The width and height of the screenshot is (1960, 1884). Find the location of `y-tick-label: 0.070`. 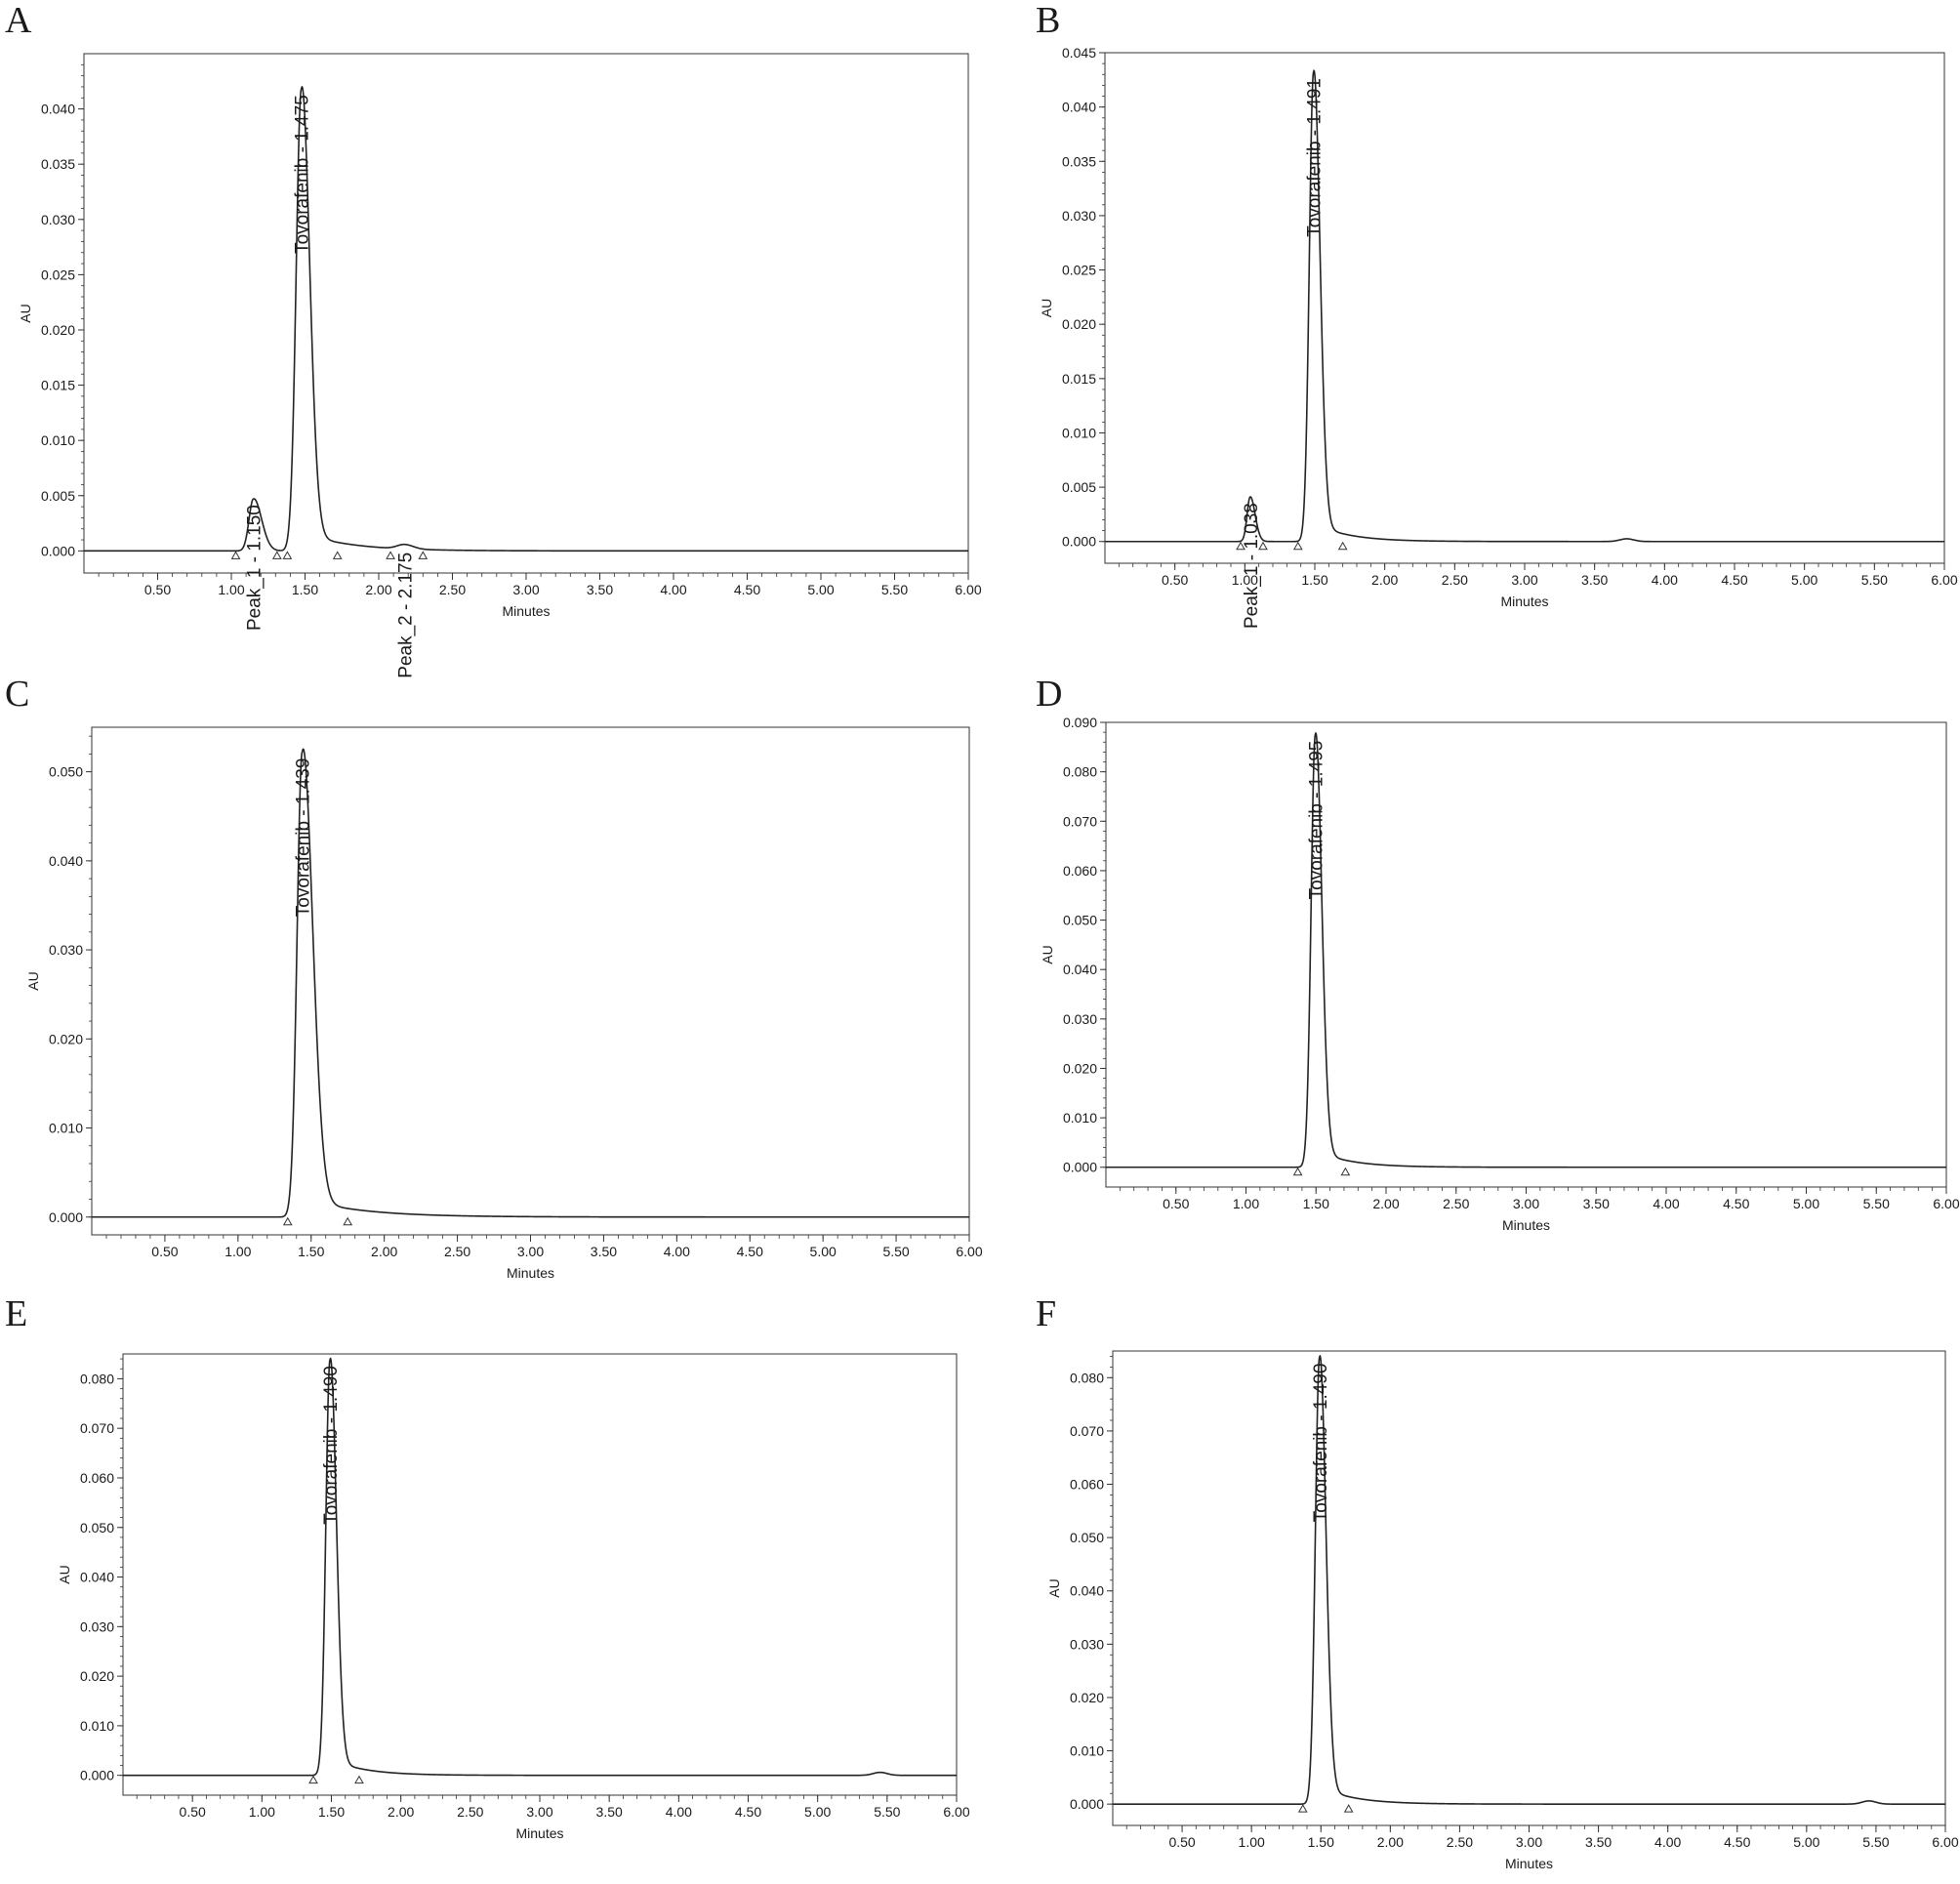

y-tick-label: 0.070 is located at coordinates (1087, 1431).